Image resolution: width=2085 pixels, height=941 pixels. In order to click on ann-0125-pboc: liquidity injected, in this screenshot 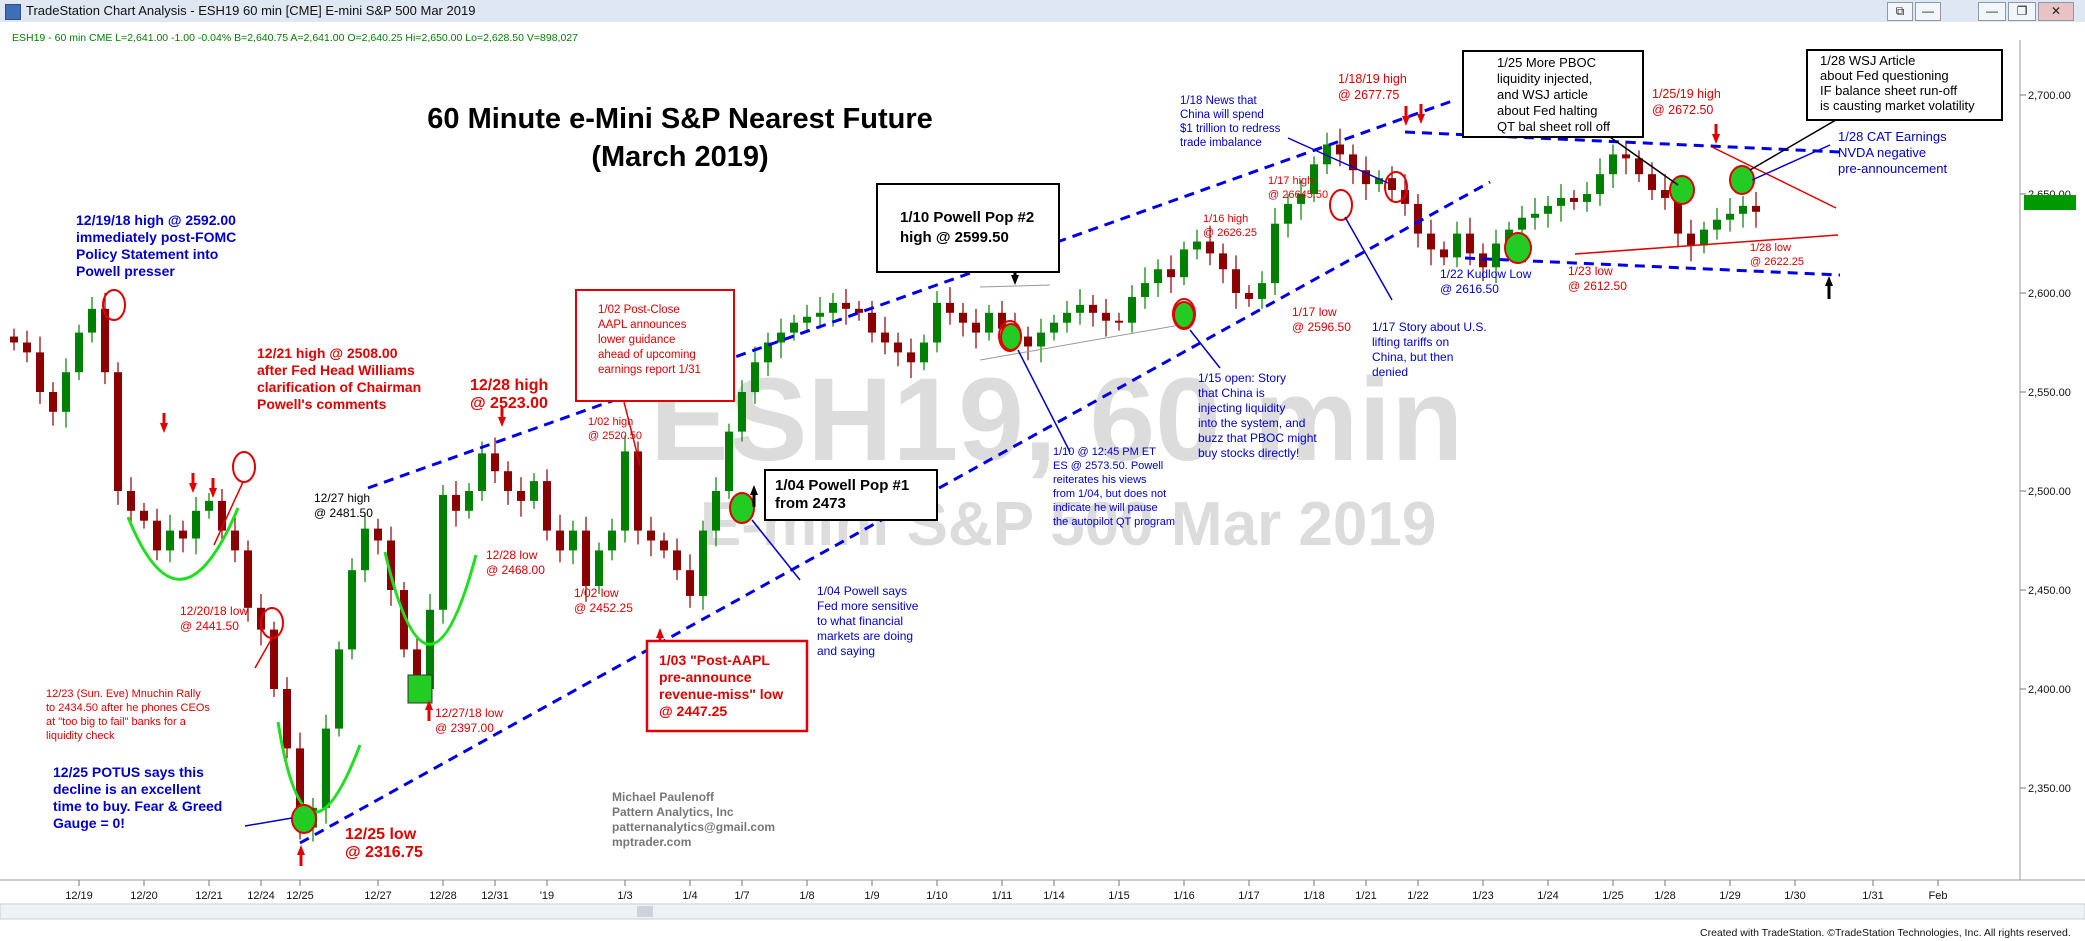, I will do `click(1544, 78)`.